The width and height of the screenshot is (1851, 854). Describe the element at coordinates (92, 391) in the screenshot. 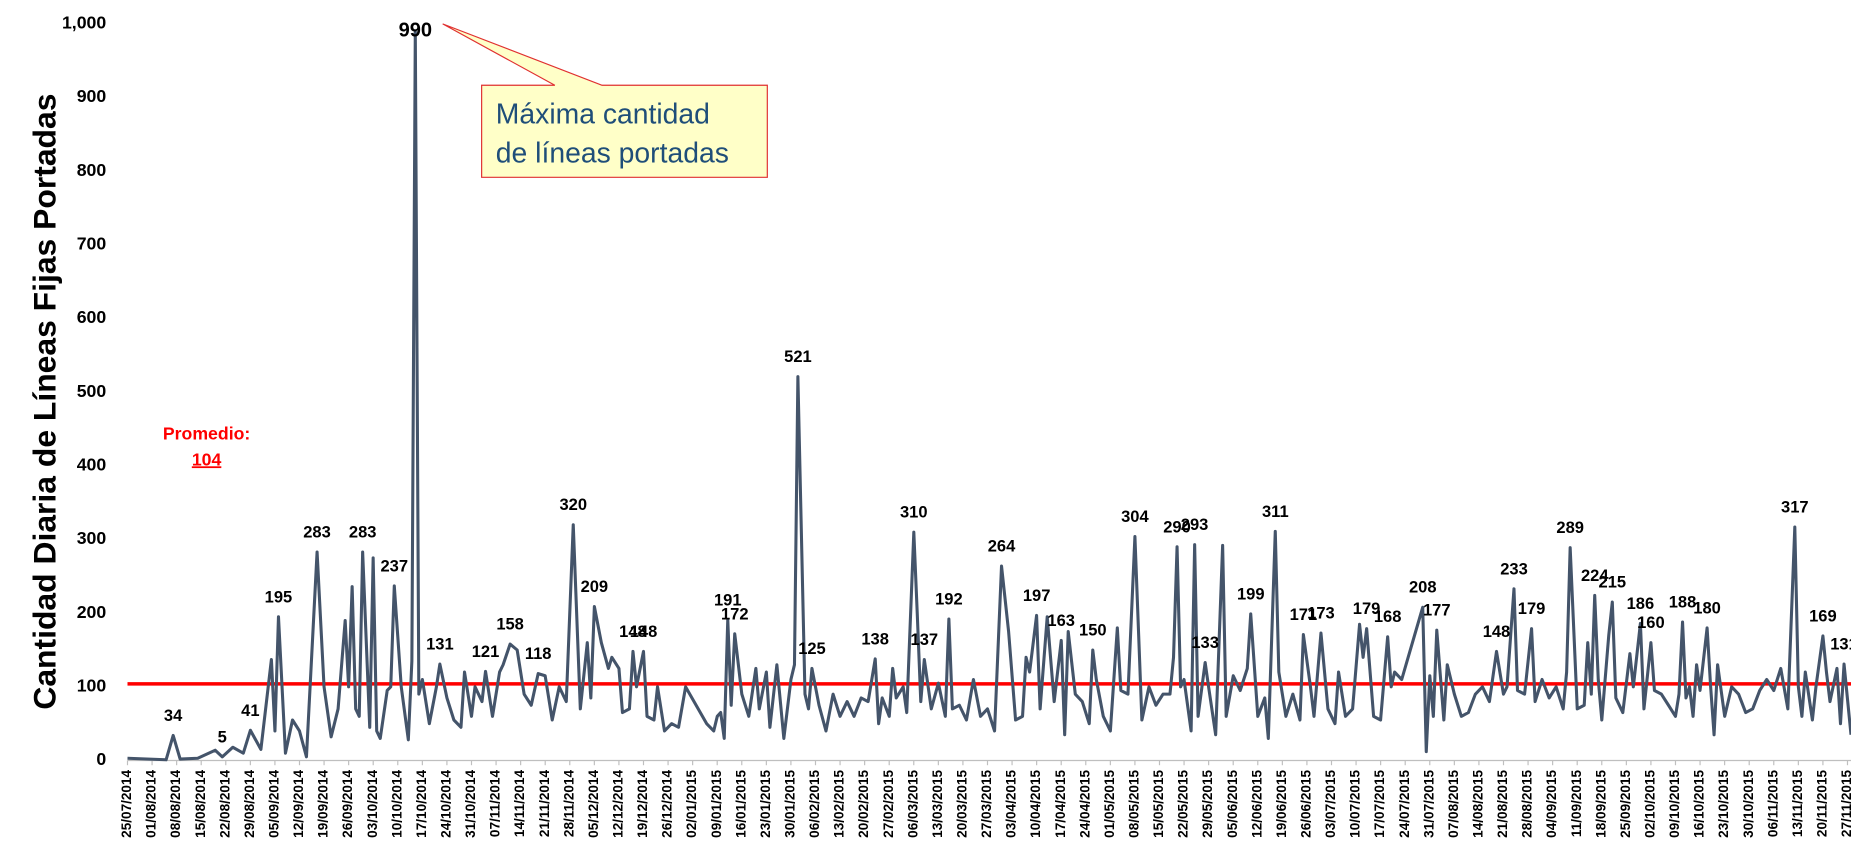

I see `y-tick-label: 500` at that location.